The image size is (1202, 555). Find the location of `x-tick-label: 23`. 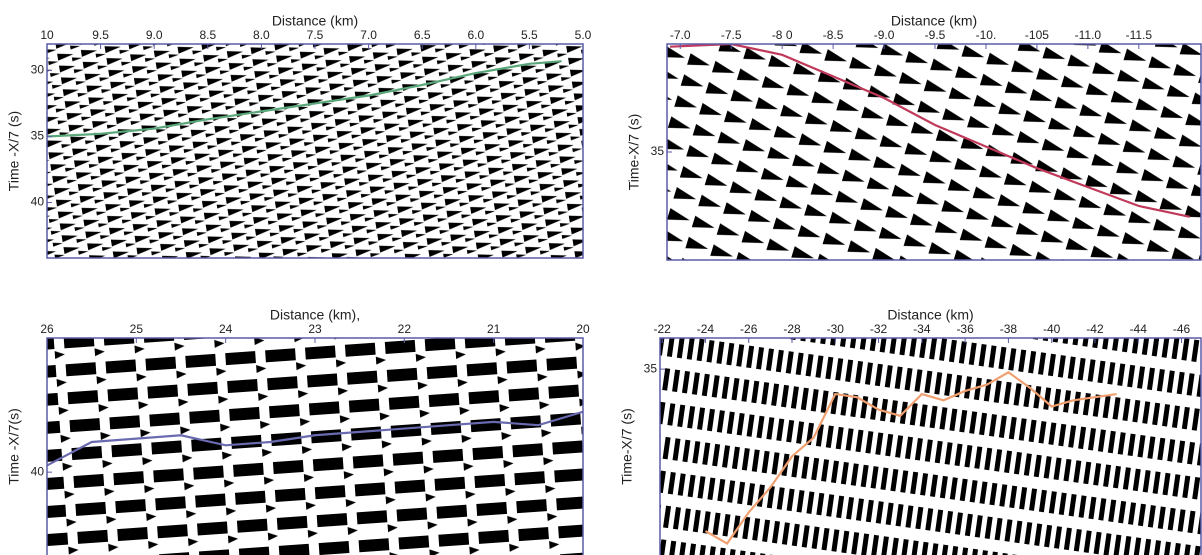

x-tick-label: 23 is located at coordinates (315, 329).